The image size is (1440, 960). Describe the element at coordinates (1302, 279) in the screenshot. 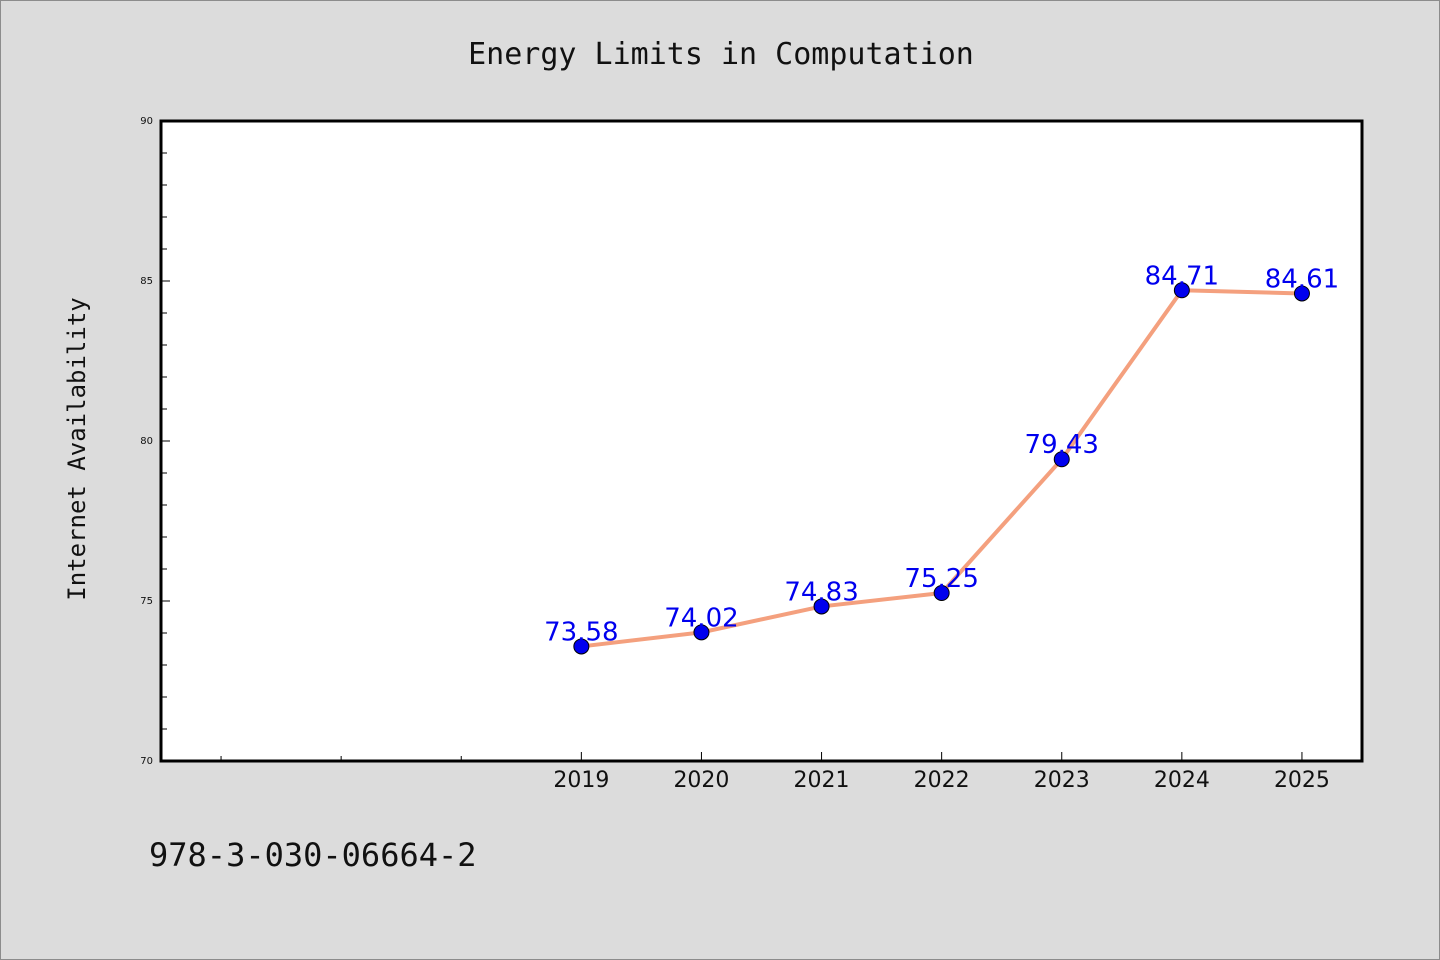

I see `data-label: 84.61` at that location.